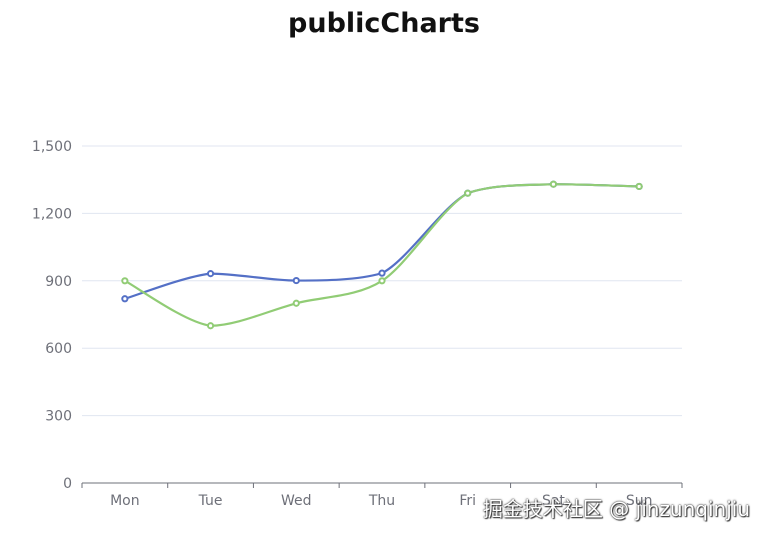  I want to click on watermark-text: 掘金技术社区 @ jinzunqinjiu, so click(616, 509).